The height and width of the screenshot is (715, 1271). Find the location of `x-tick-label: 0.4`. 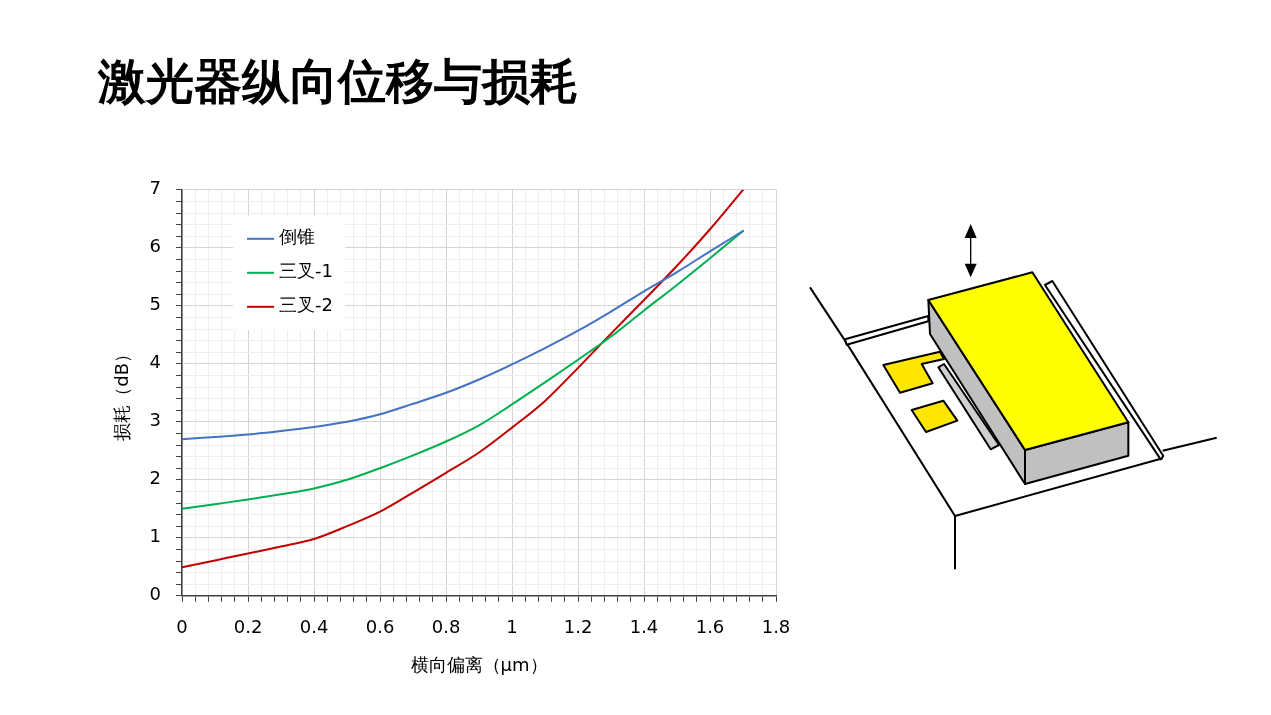

x-tick-label: 0.4 is located at coordinates (314, 627).